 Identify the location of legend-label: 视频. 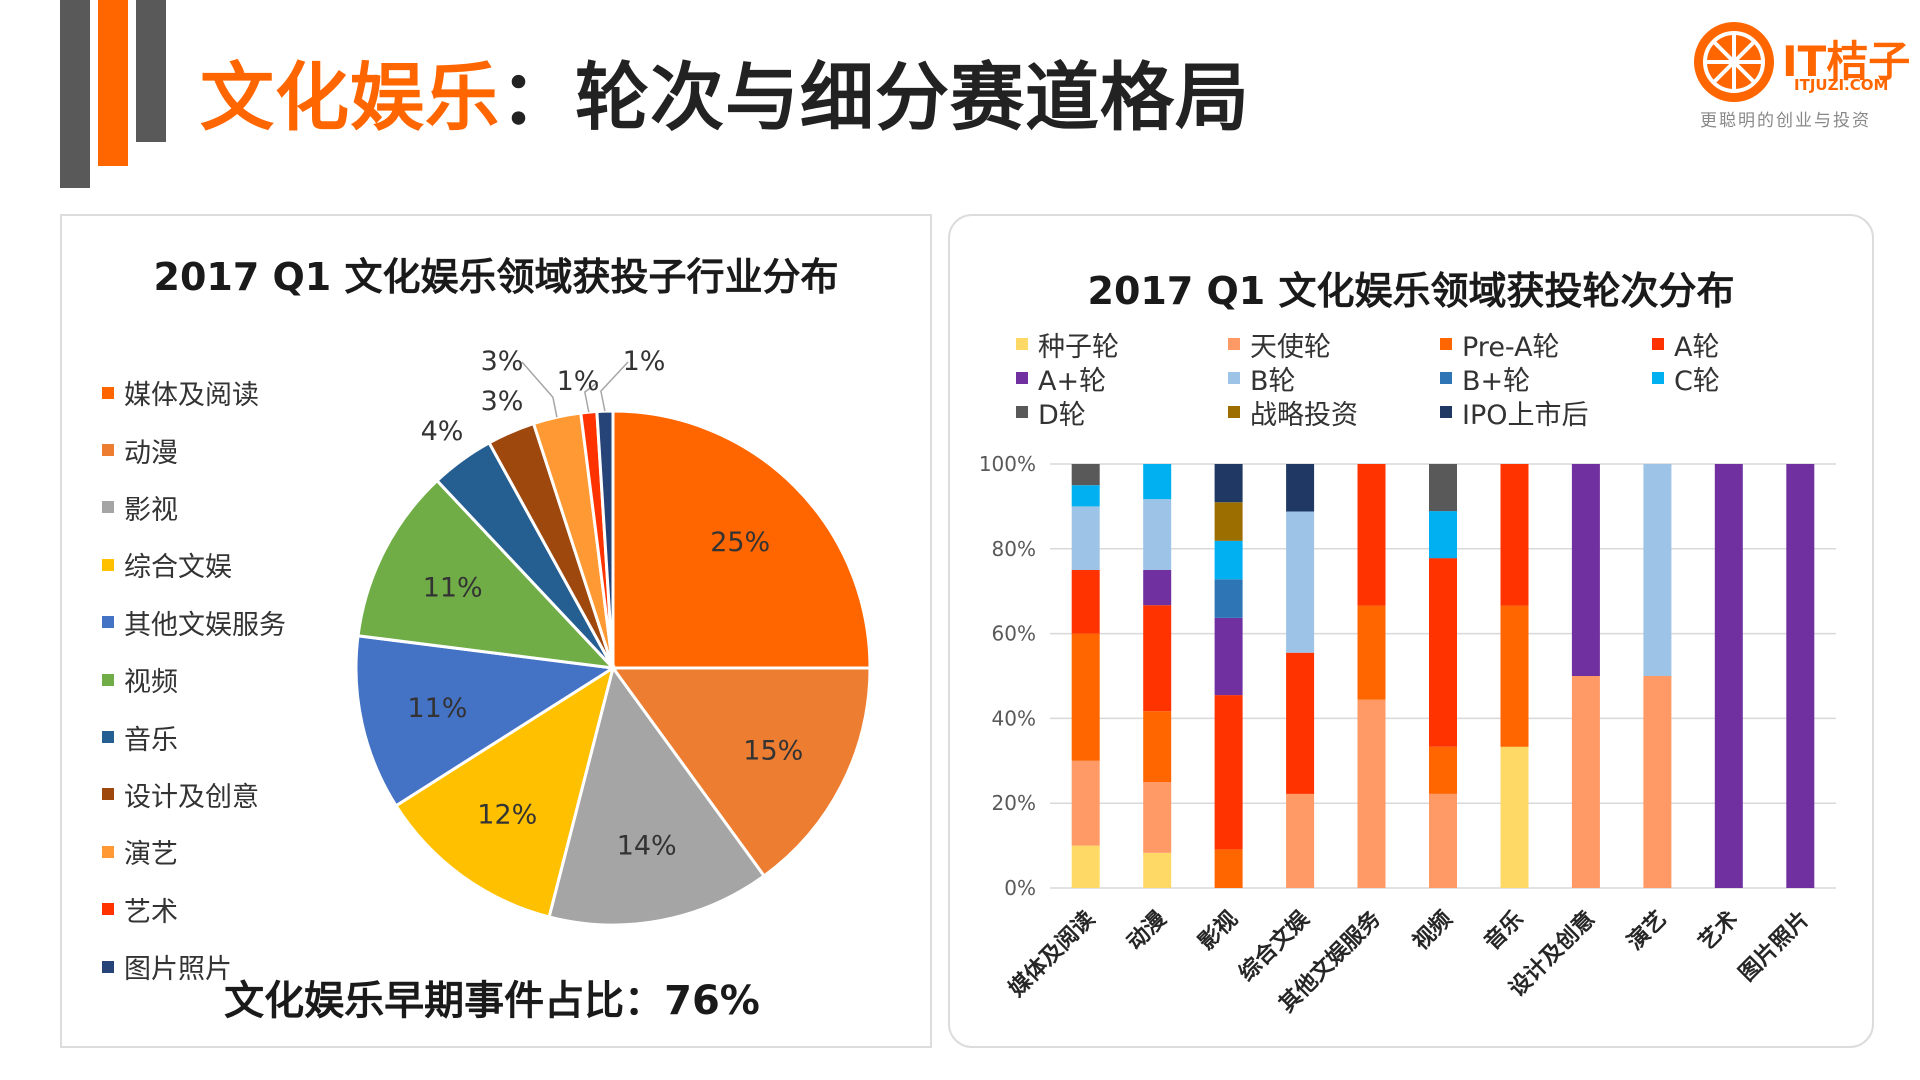
(151, 683).